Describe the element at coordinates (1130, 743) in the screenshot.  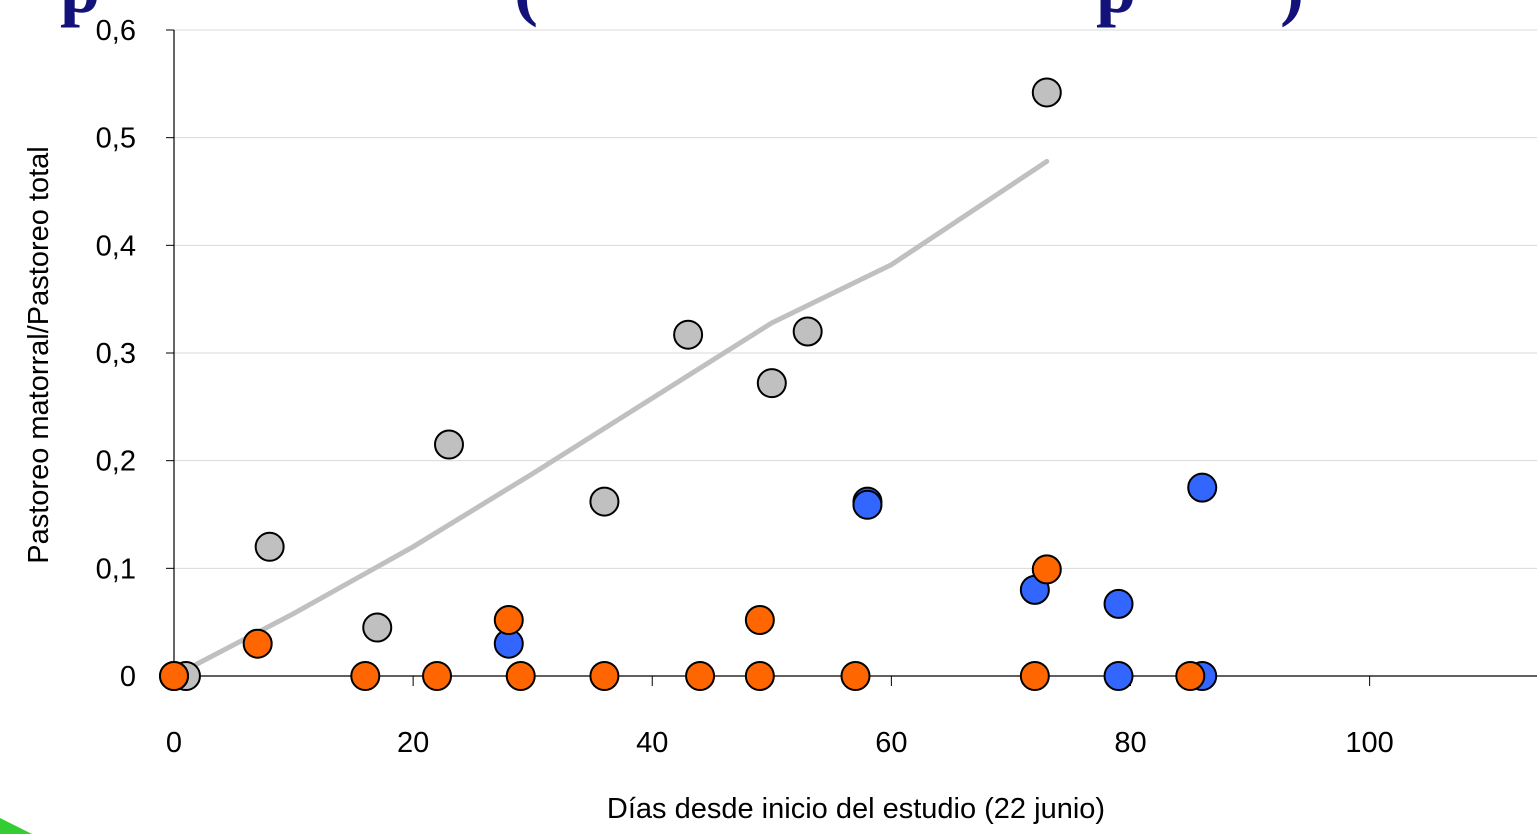
I see `x-tick-label: 80` at that location.